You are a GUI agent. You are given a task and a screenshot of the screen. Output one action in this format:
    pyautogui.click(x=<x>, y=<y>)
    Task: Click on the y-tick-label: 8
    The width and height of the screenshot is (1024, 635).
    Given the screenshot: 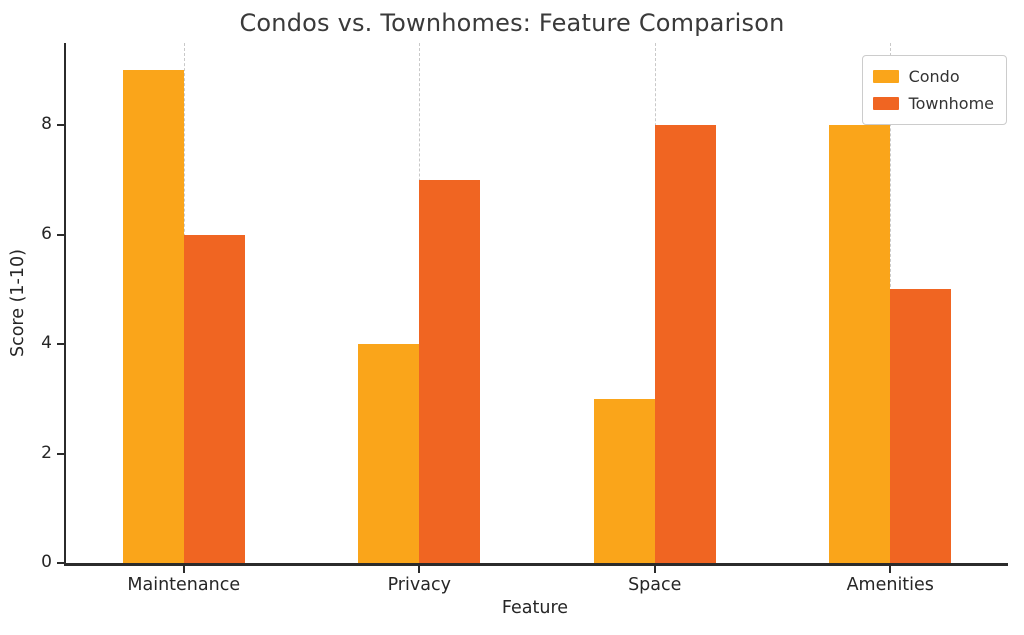 What is the action you would take?
    pyautogui.click(x=46, y=124)
    